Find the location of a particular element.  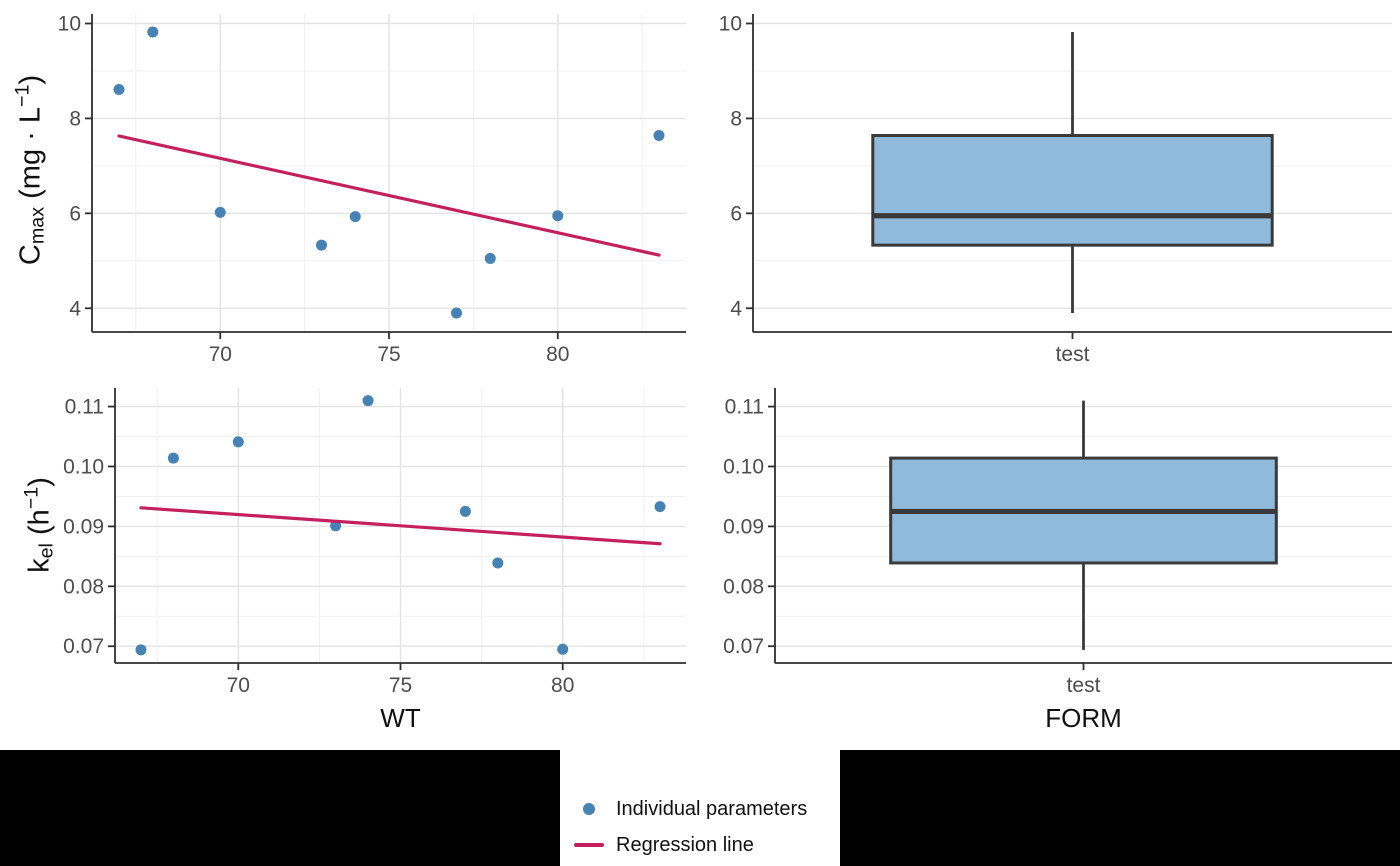

point-symbol-icon is located at coordinates (589, 809).